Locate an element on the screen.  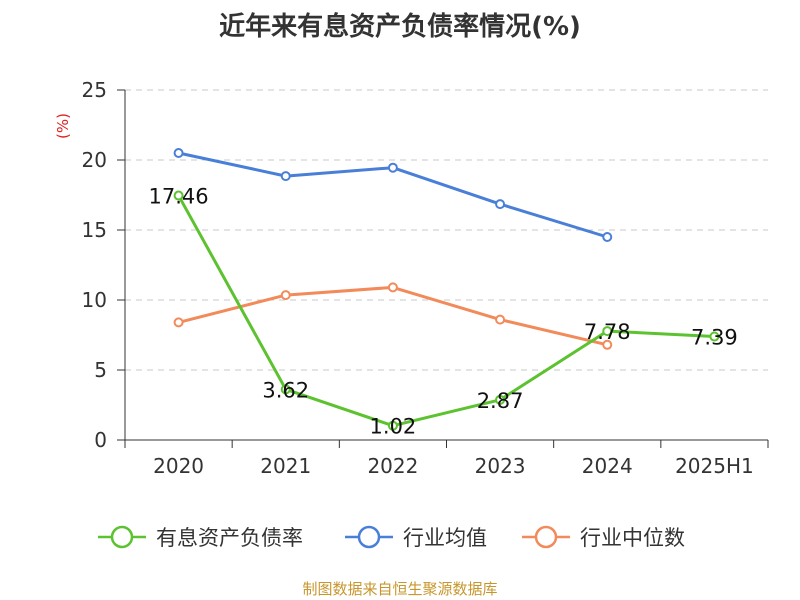
legend-label: 行业均值 is located at coordinates (445, 538).